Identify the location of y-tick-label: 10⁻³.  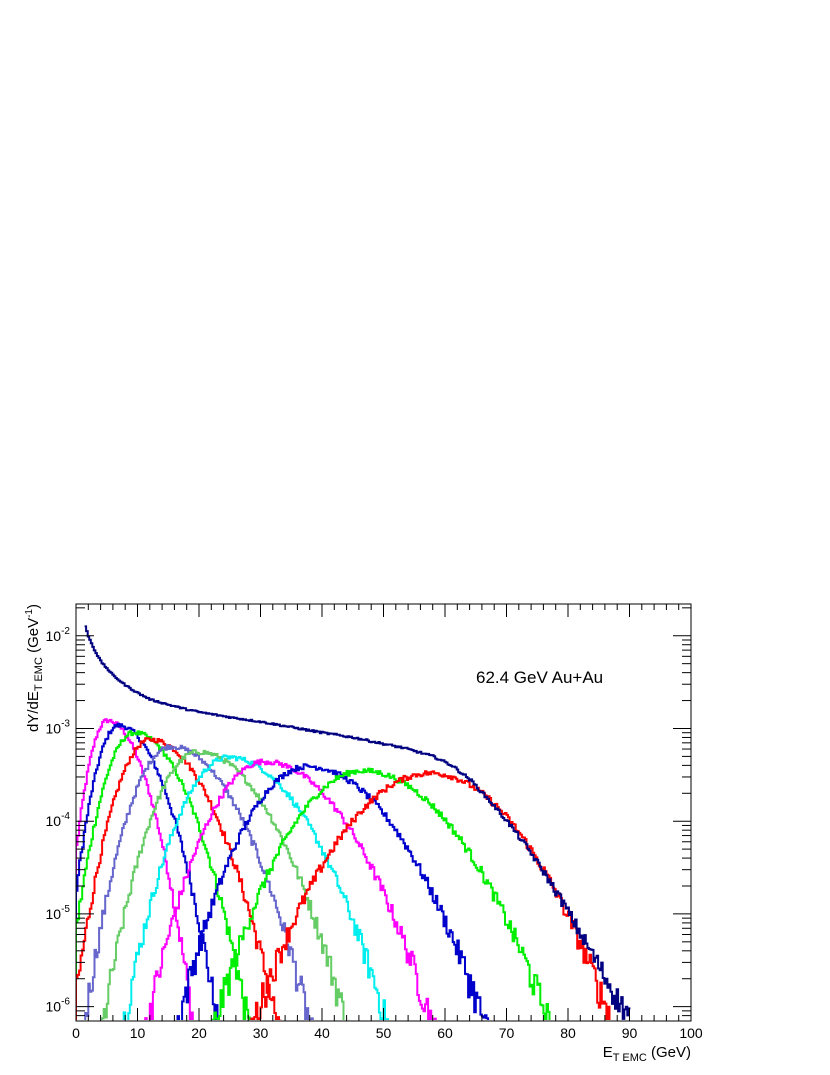
(58, 727).